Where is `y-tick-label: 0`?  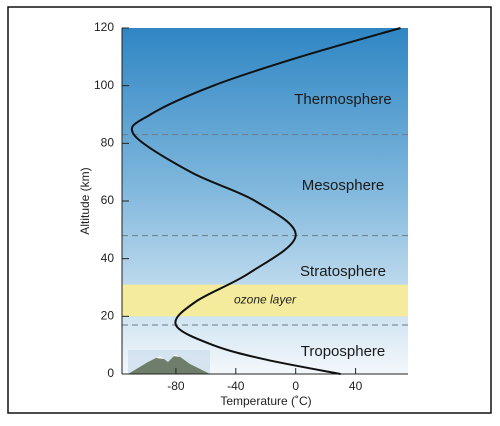 y-tick-label: 0 is located at coordinates (110, 373).